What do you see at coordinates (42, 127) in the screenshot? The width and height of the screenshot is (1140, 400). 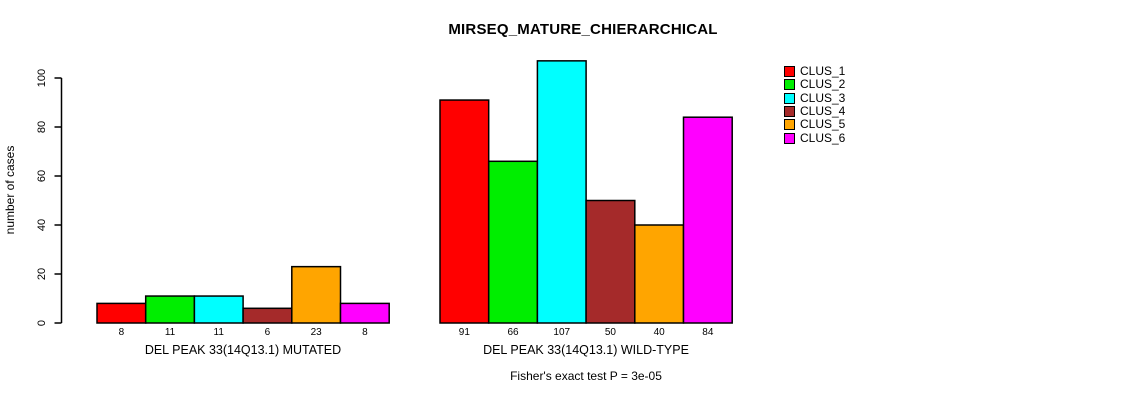 I see `y-tick-label: 80` at bounding box center [42, 127].